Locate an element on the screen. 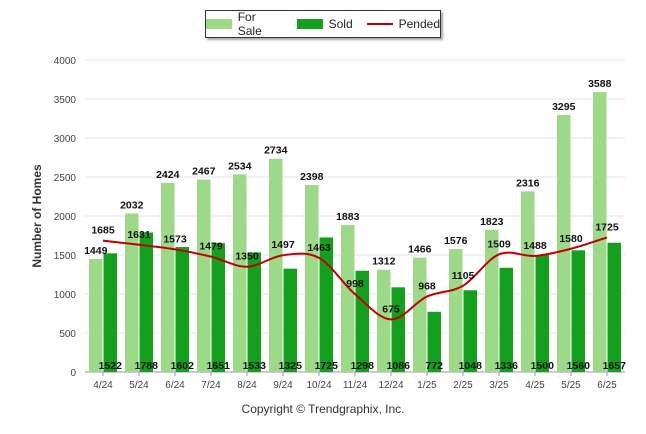 This screenshot has width=646, height=434. sold-value-label: 1500 is located at coordinates (543, 366).